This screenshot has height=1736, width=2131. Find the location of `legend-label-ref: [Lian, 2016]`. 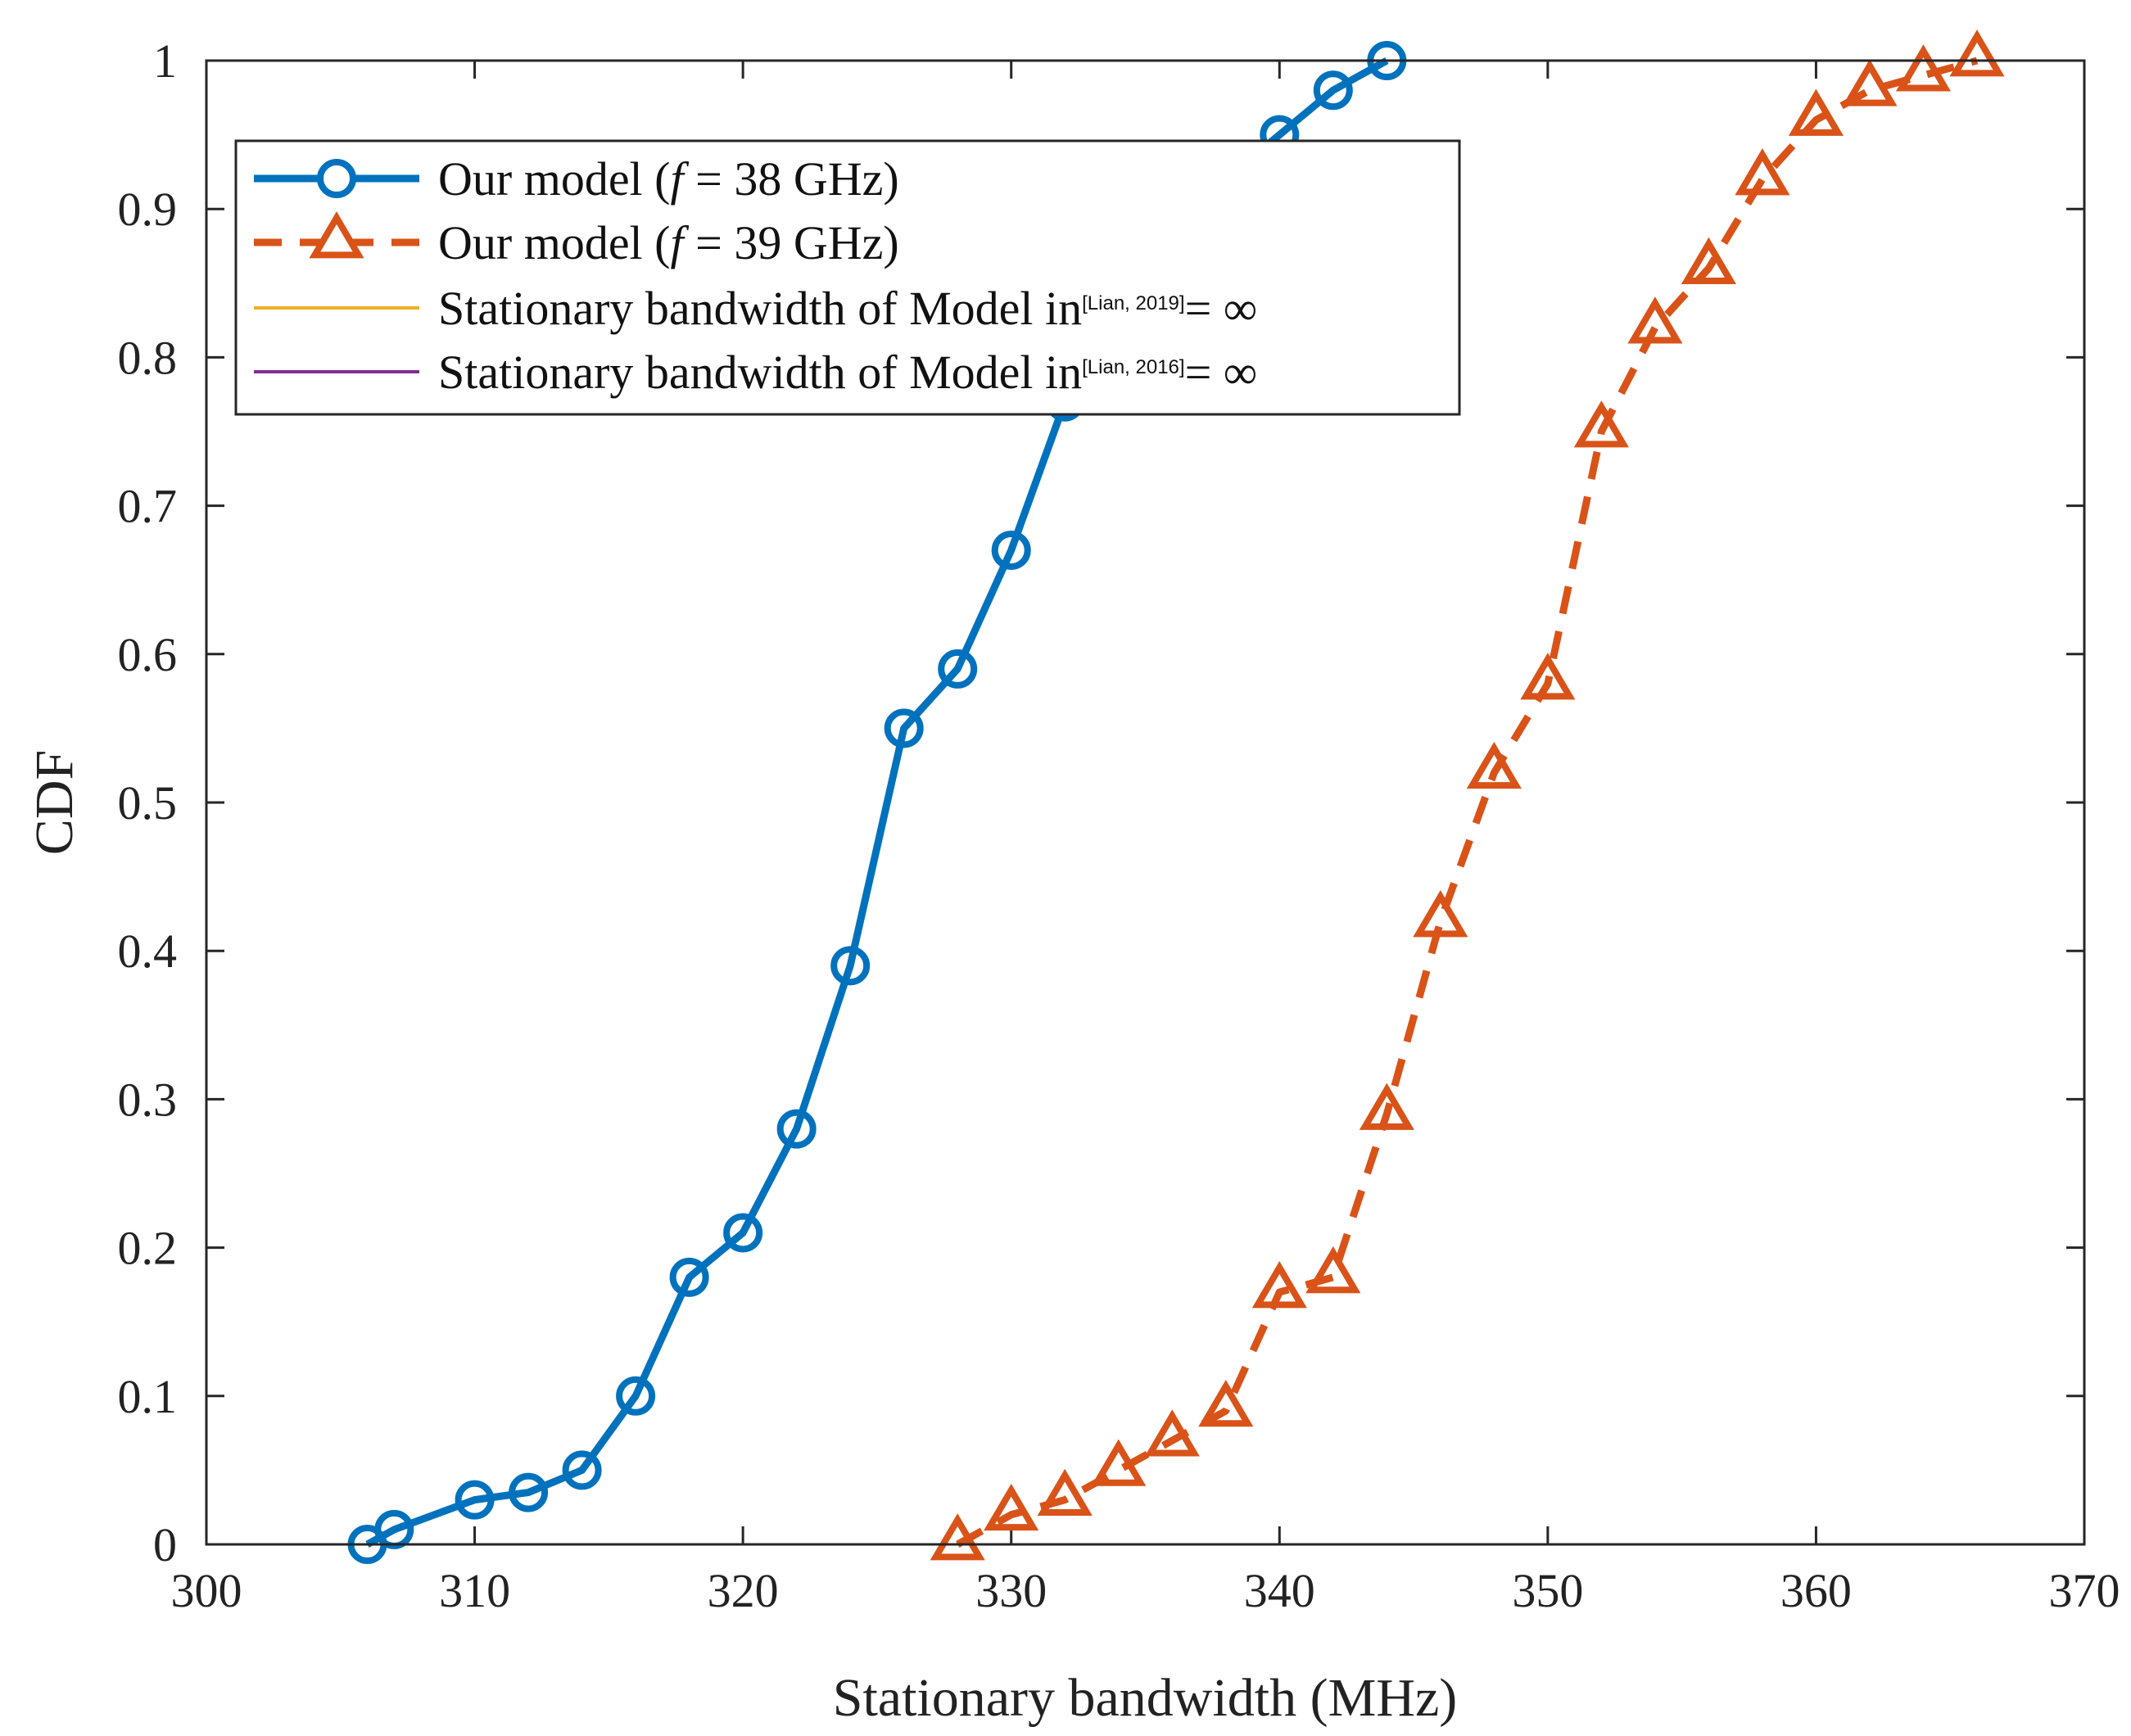

legend-label-ref: [Lian, 2016] is located at coordinates (1133, 367).